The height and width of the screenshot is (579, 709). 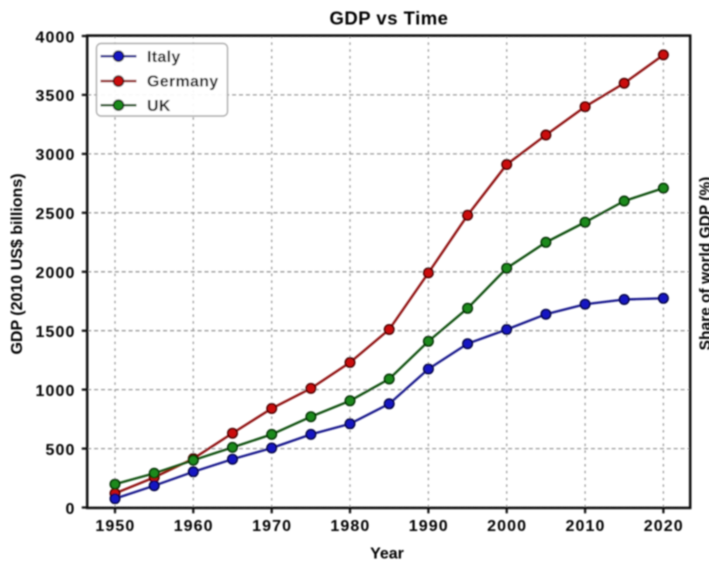 I want to click on svg-text: Germany, so click(x=182, y=82).